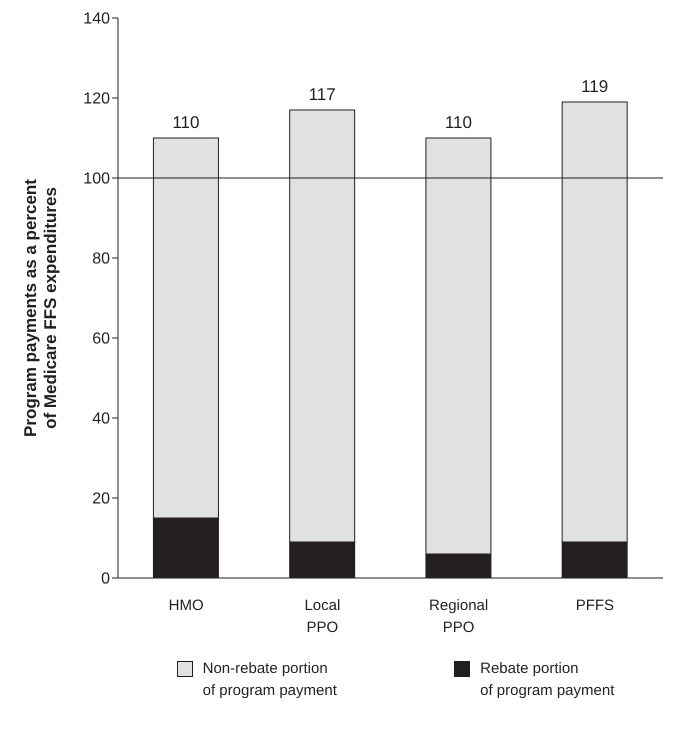 The image size is (681, 755). What do you see at coordinates (96, 99) in the screenshot?
I see `y-tick-label: 120` at bounding box center [96, 99].